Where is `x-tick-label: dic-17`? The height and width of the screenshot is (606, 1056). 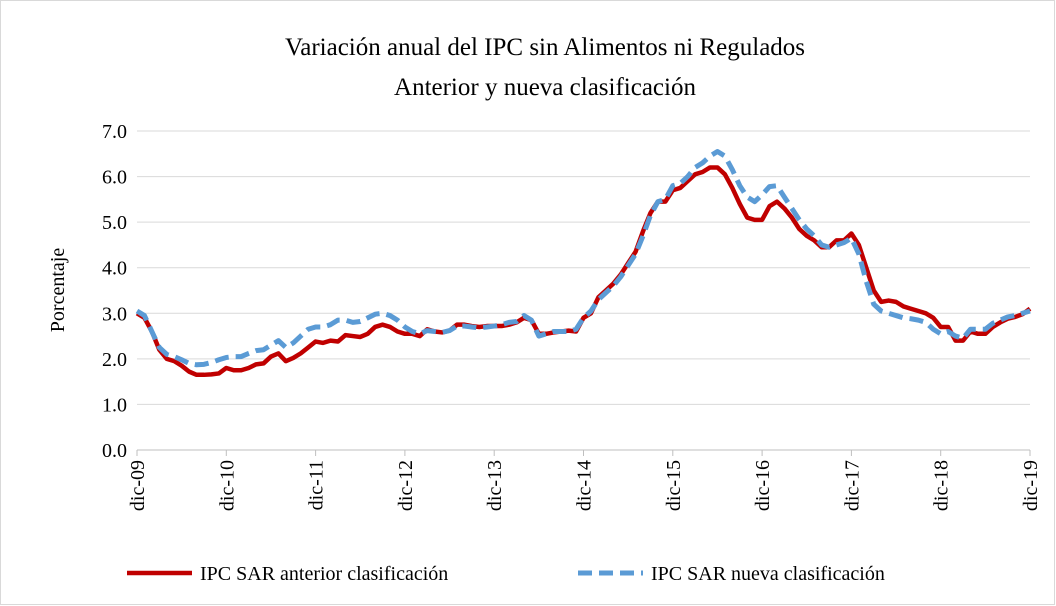
x-tick-label: dic-17 is located at coordinates (852, 485).